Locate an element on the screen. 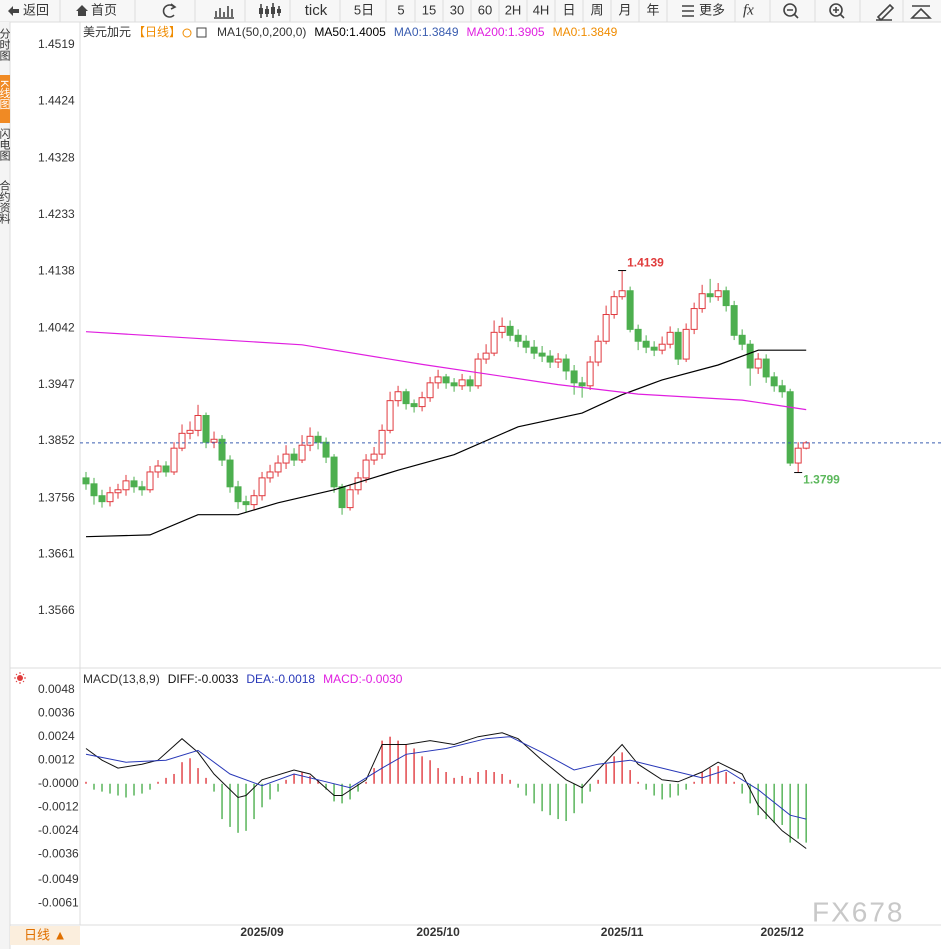  indicator-label: MACD(13,8,9) is located at coordinates (121, 679).